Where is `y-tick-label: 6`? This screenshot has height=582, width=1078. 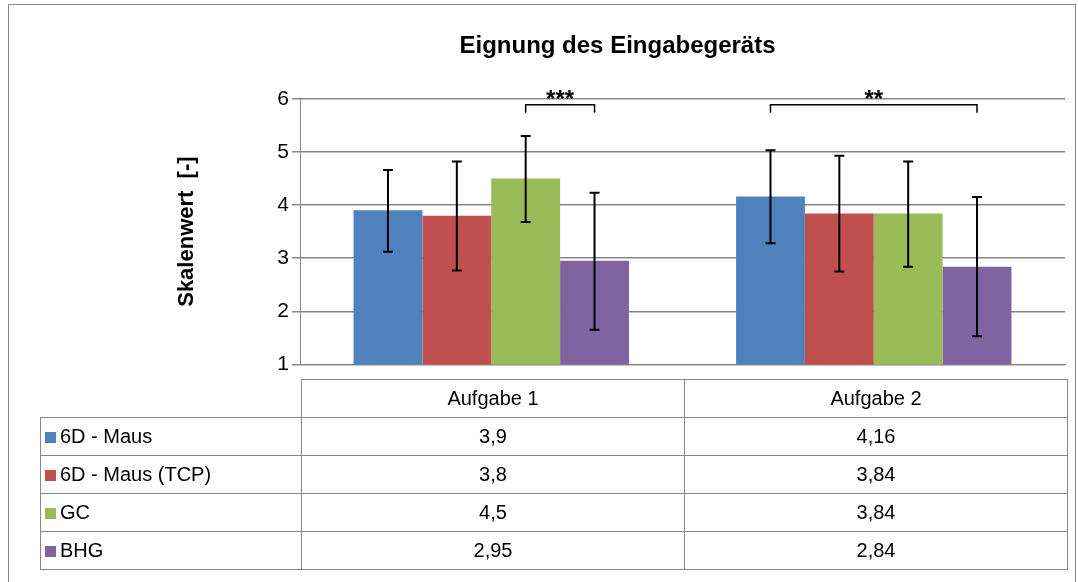
y-tick-label: 6 is located at coordinates (283, 97).